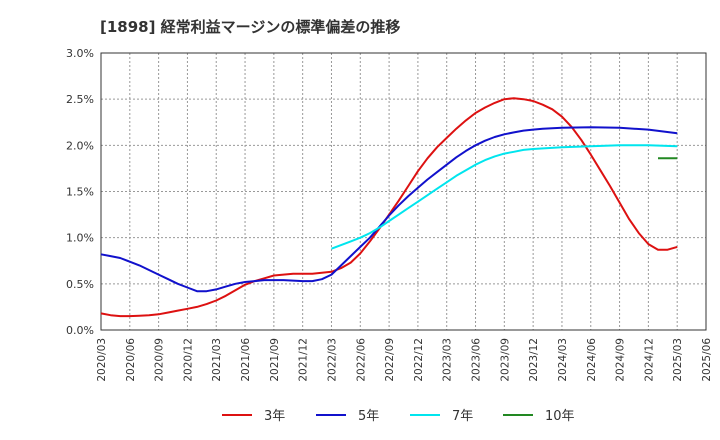  I want to click on x-tick-label: 2023/06, so click(477, 360).